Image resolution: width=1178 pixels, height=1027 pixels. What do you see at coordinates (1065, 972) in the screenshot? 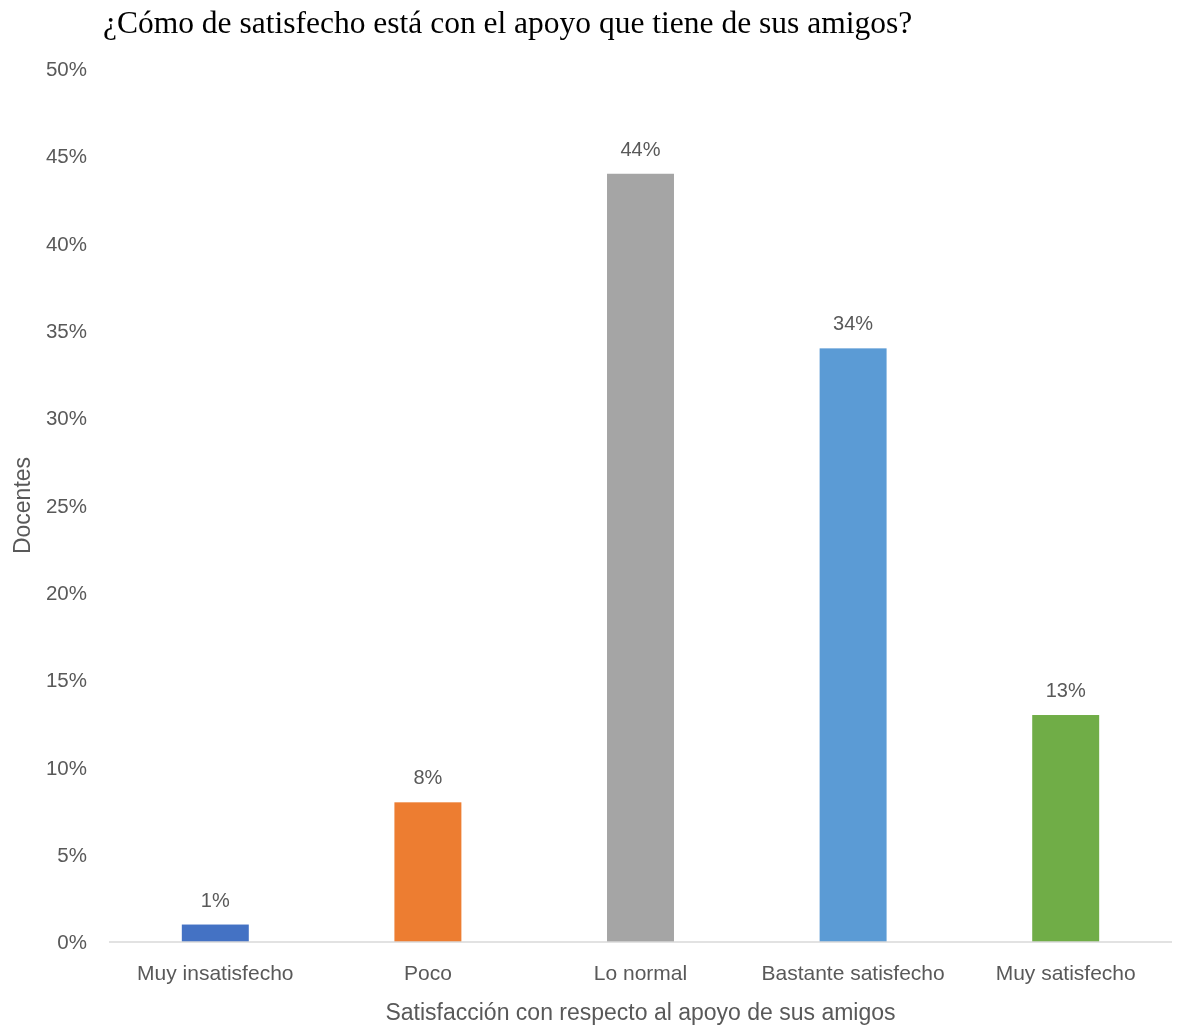
I see `x-tick-label: Muy satisfecho` at bounding box center [1065, 972].